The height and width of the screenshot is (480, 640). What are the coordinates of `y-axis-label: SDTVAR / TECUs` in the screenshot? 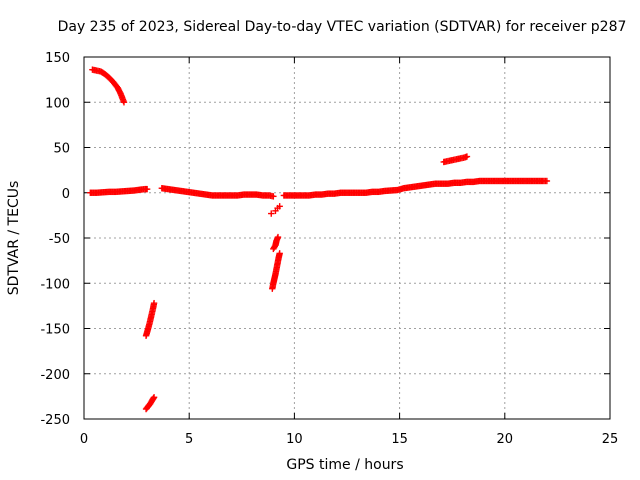 It's located at (14, 238).